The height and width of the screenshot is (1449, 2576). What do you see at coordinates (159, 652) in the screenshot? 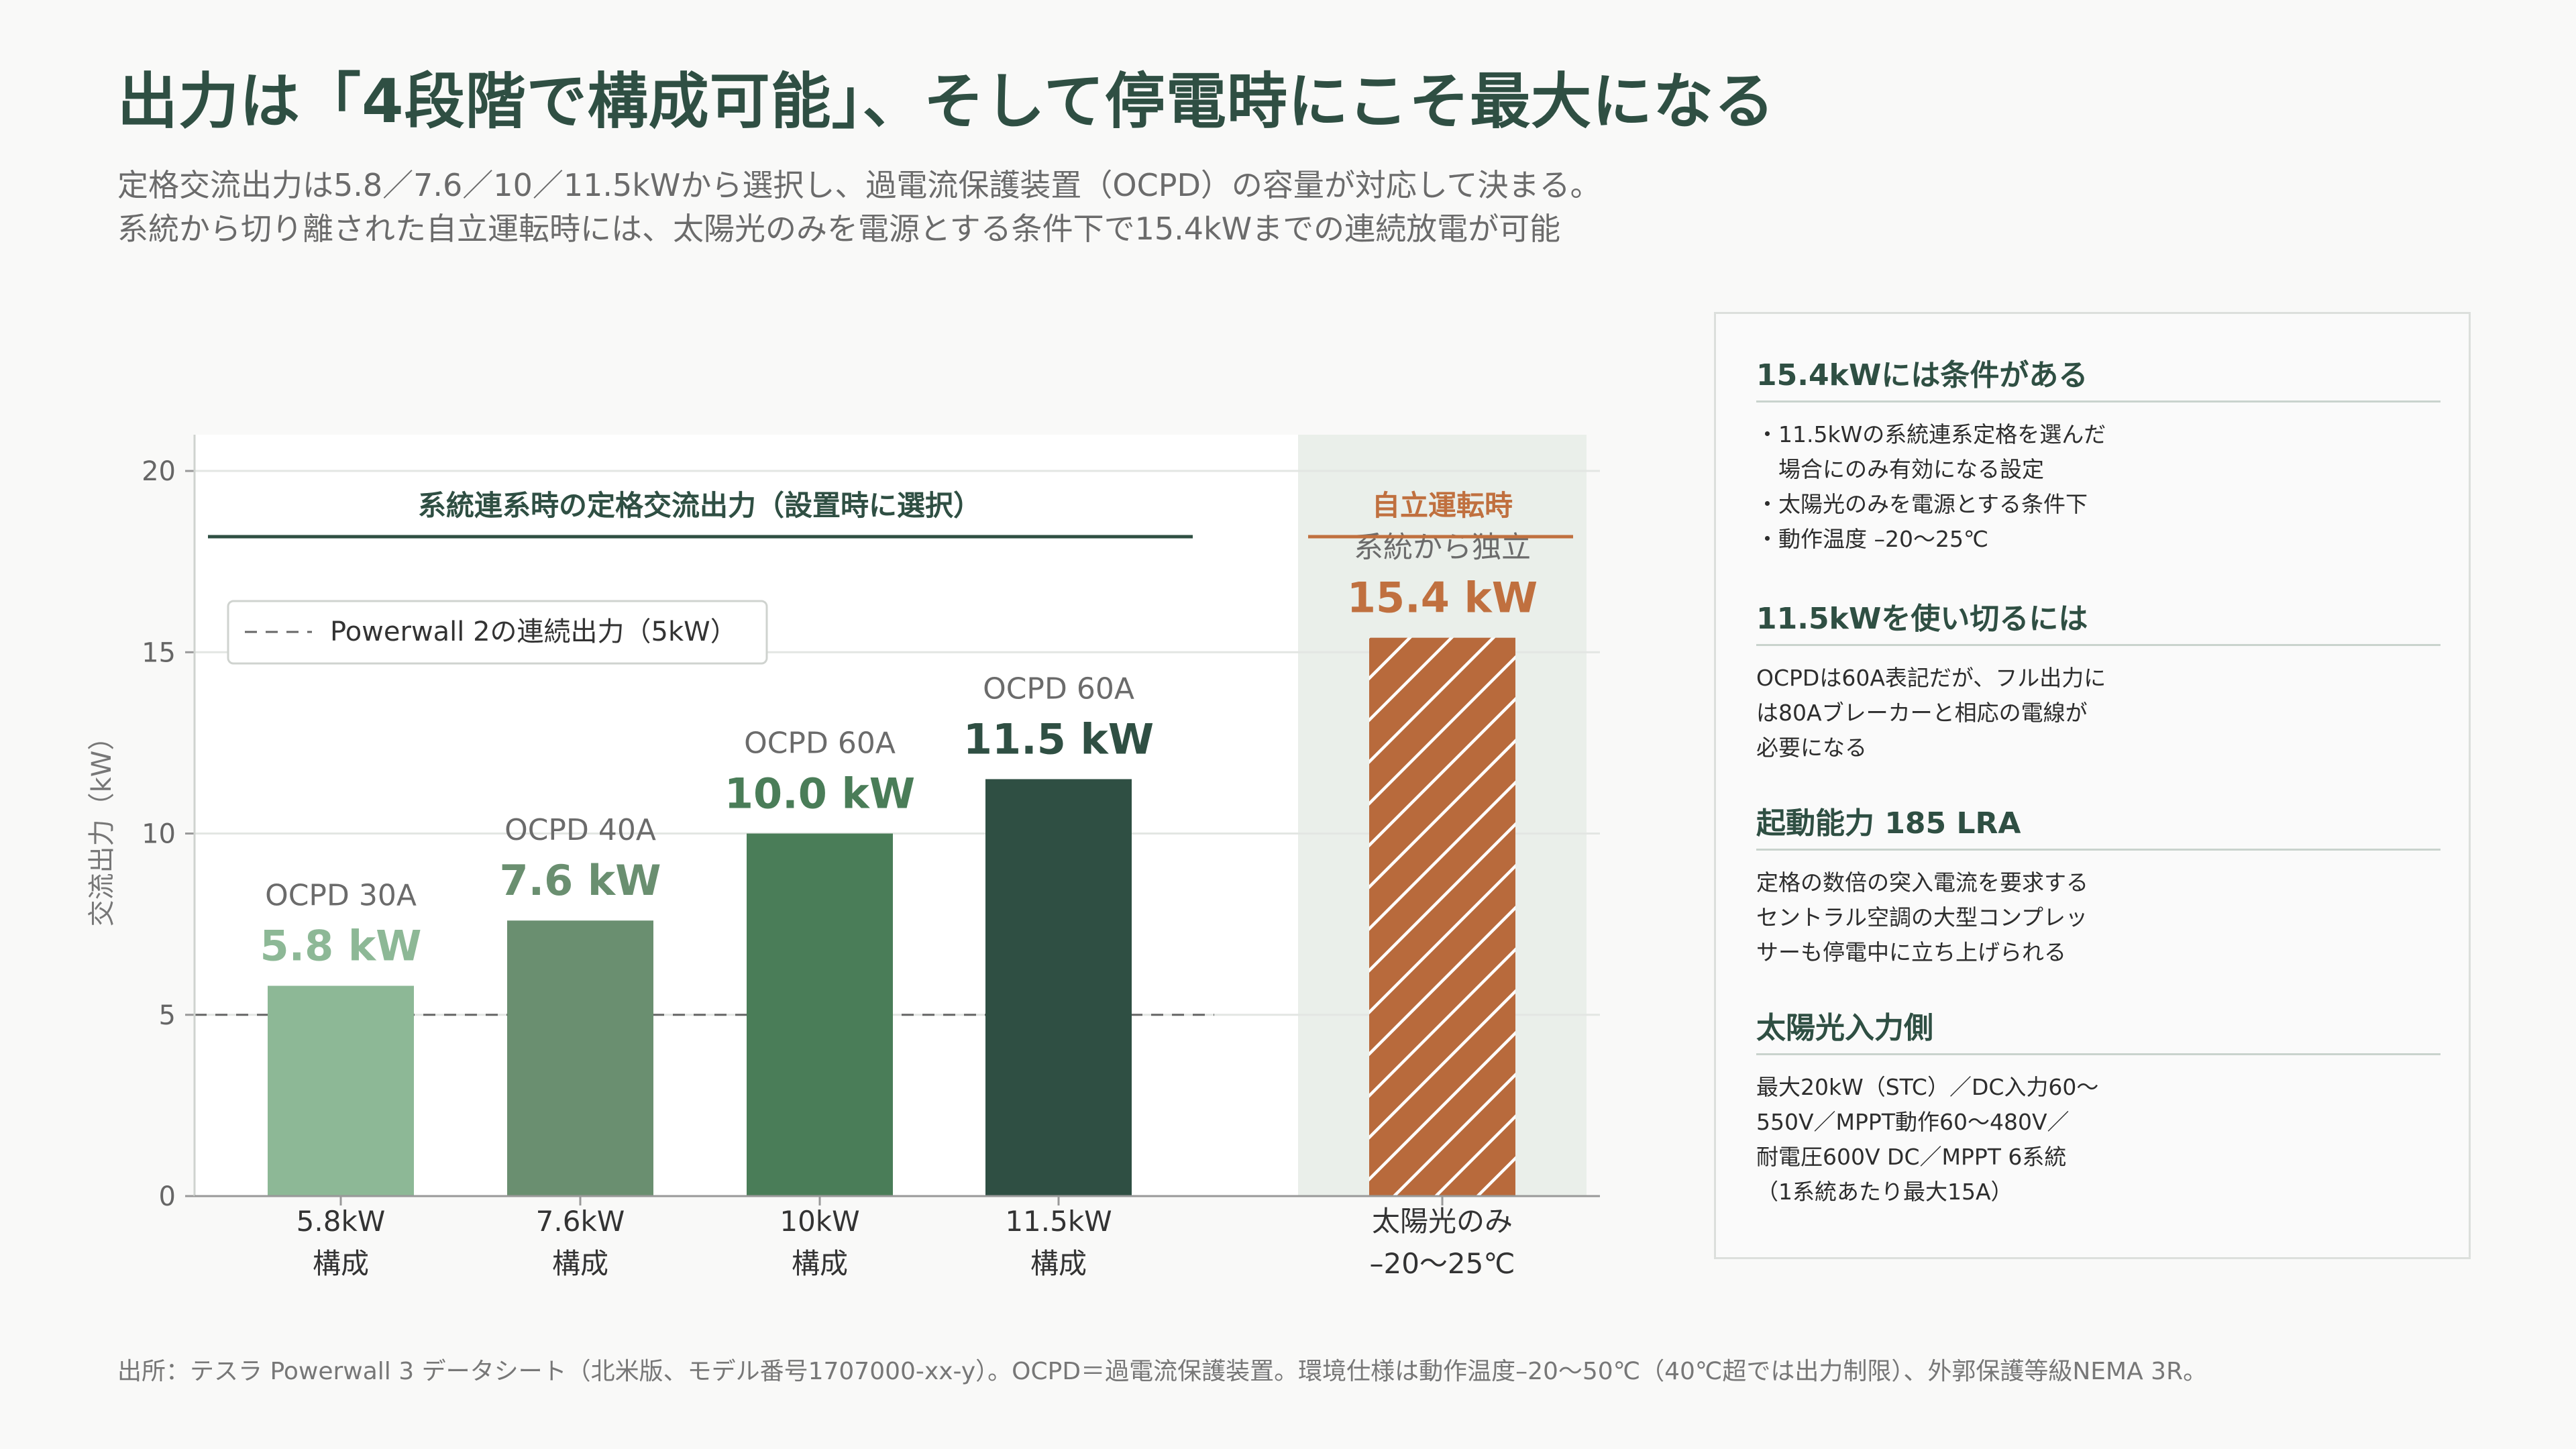
I see `y-tick-label: 15` at bounding box center [159, 652].